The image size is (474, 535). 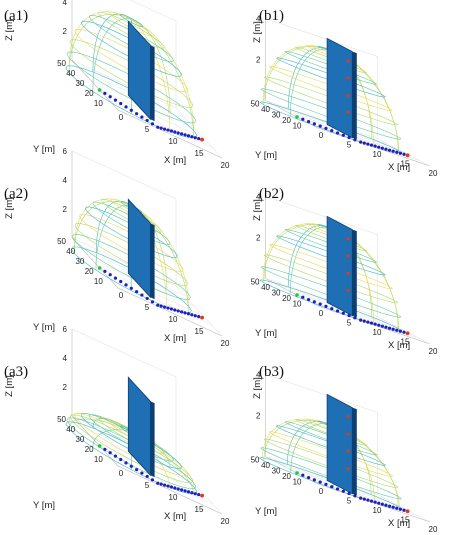 I want to click on panel-label: (b3), so click(x=271, y=372).